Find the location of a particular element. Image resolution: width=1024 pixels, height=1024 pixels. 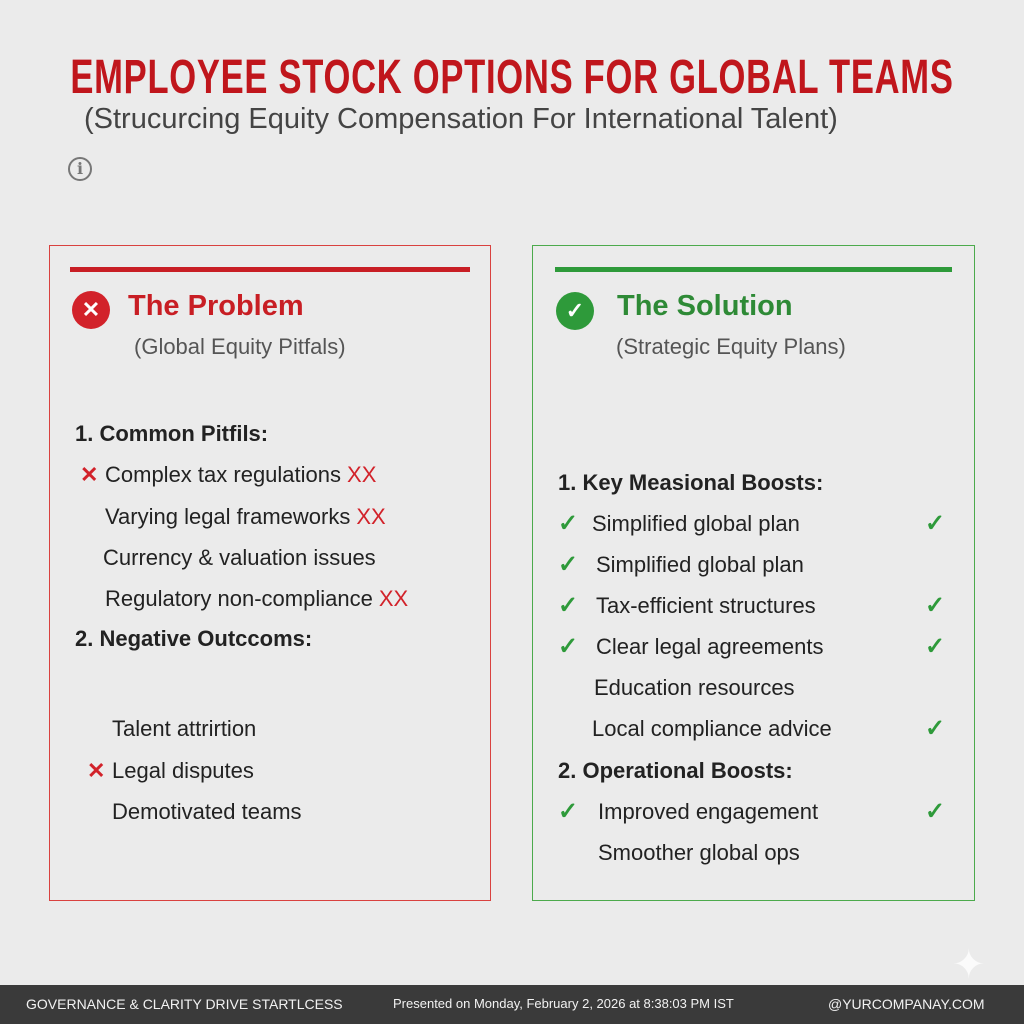

item-text: Legal disputes is located at coordinates (183, 770).